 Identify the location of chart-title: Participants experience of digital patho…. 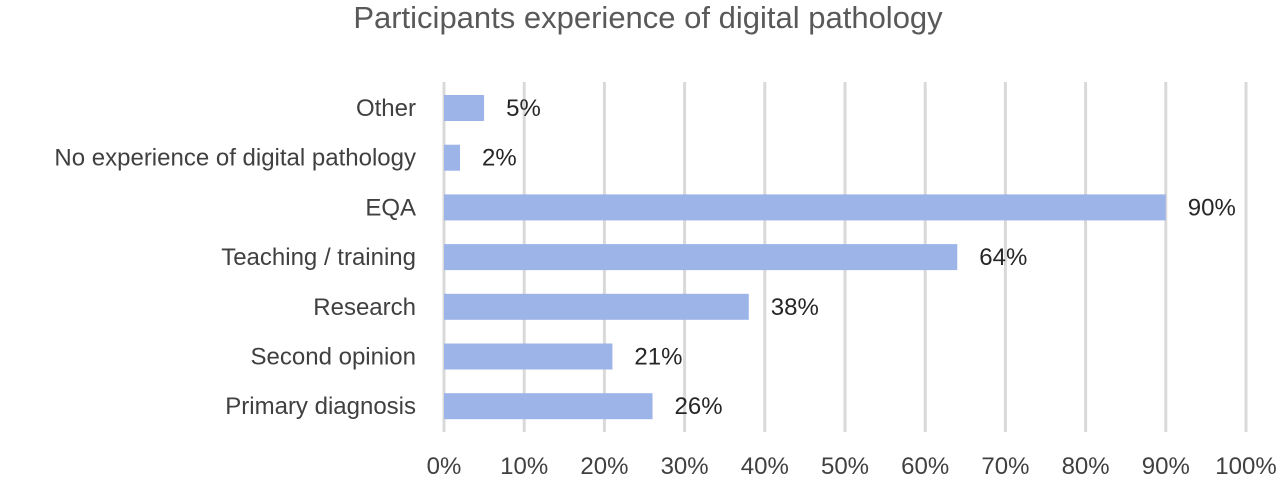
(648, 17).